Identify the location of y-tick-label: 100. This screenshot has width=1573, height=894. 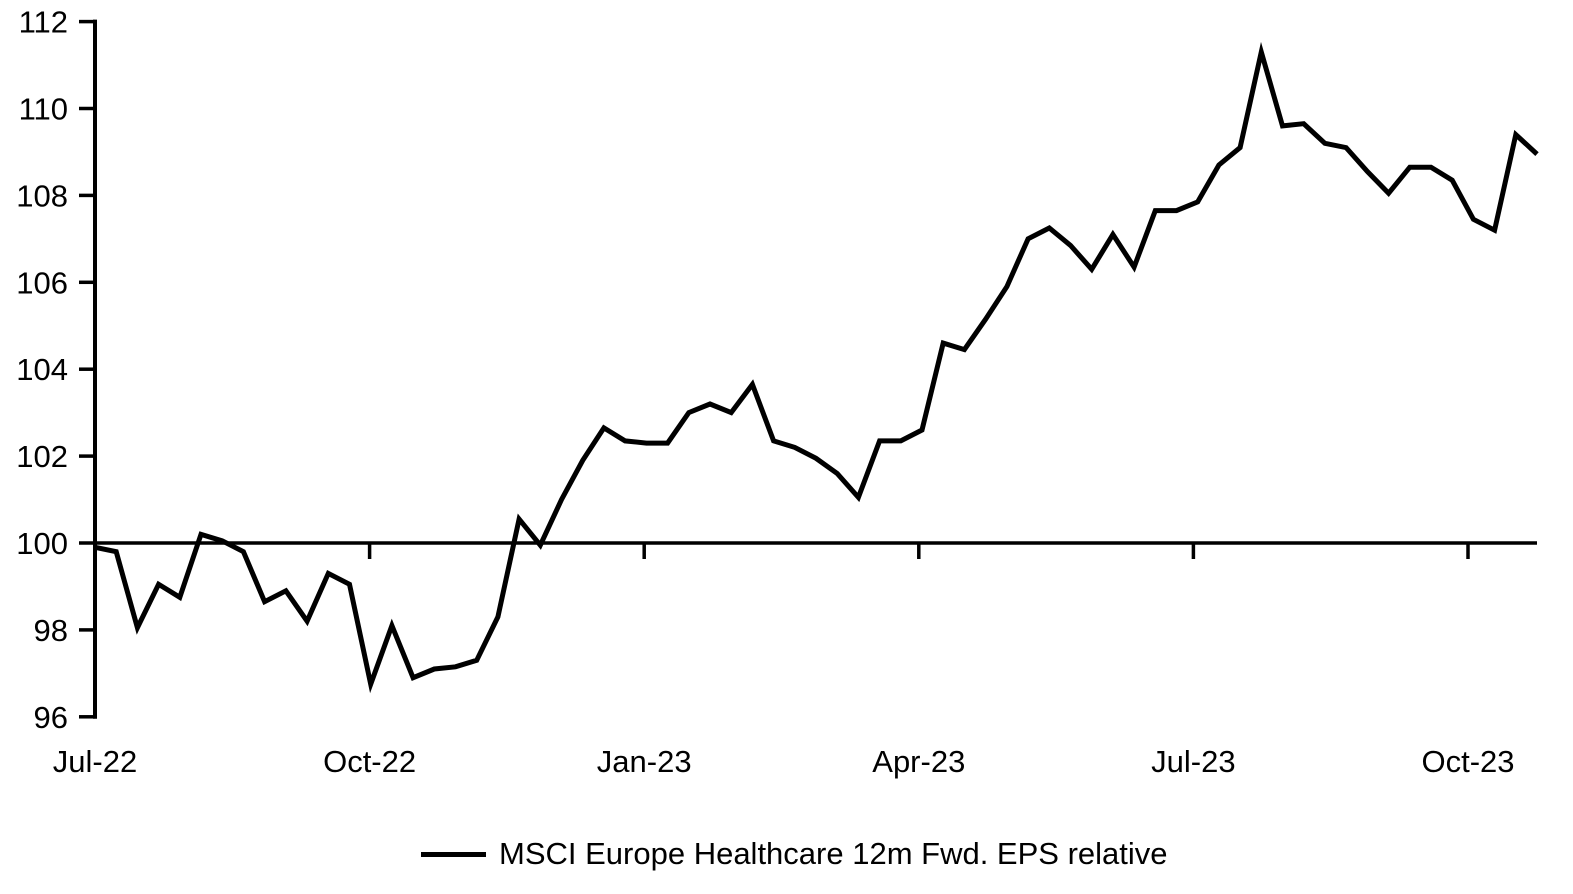
(42, 543).